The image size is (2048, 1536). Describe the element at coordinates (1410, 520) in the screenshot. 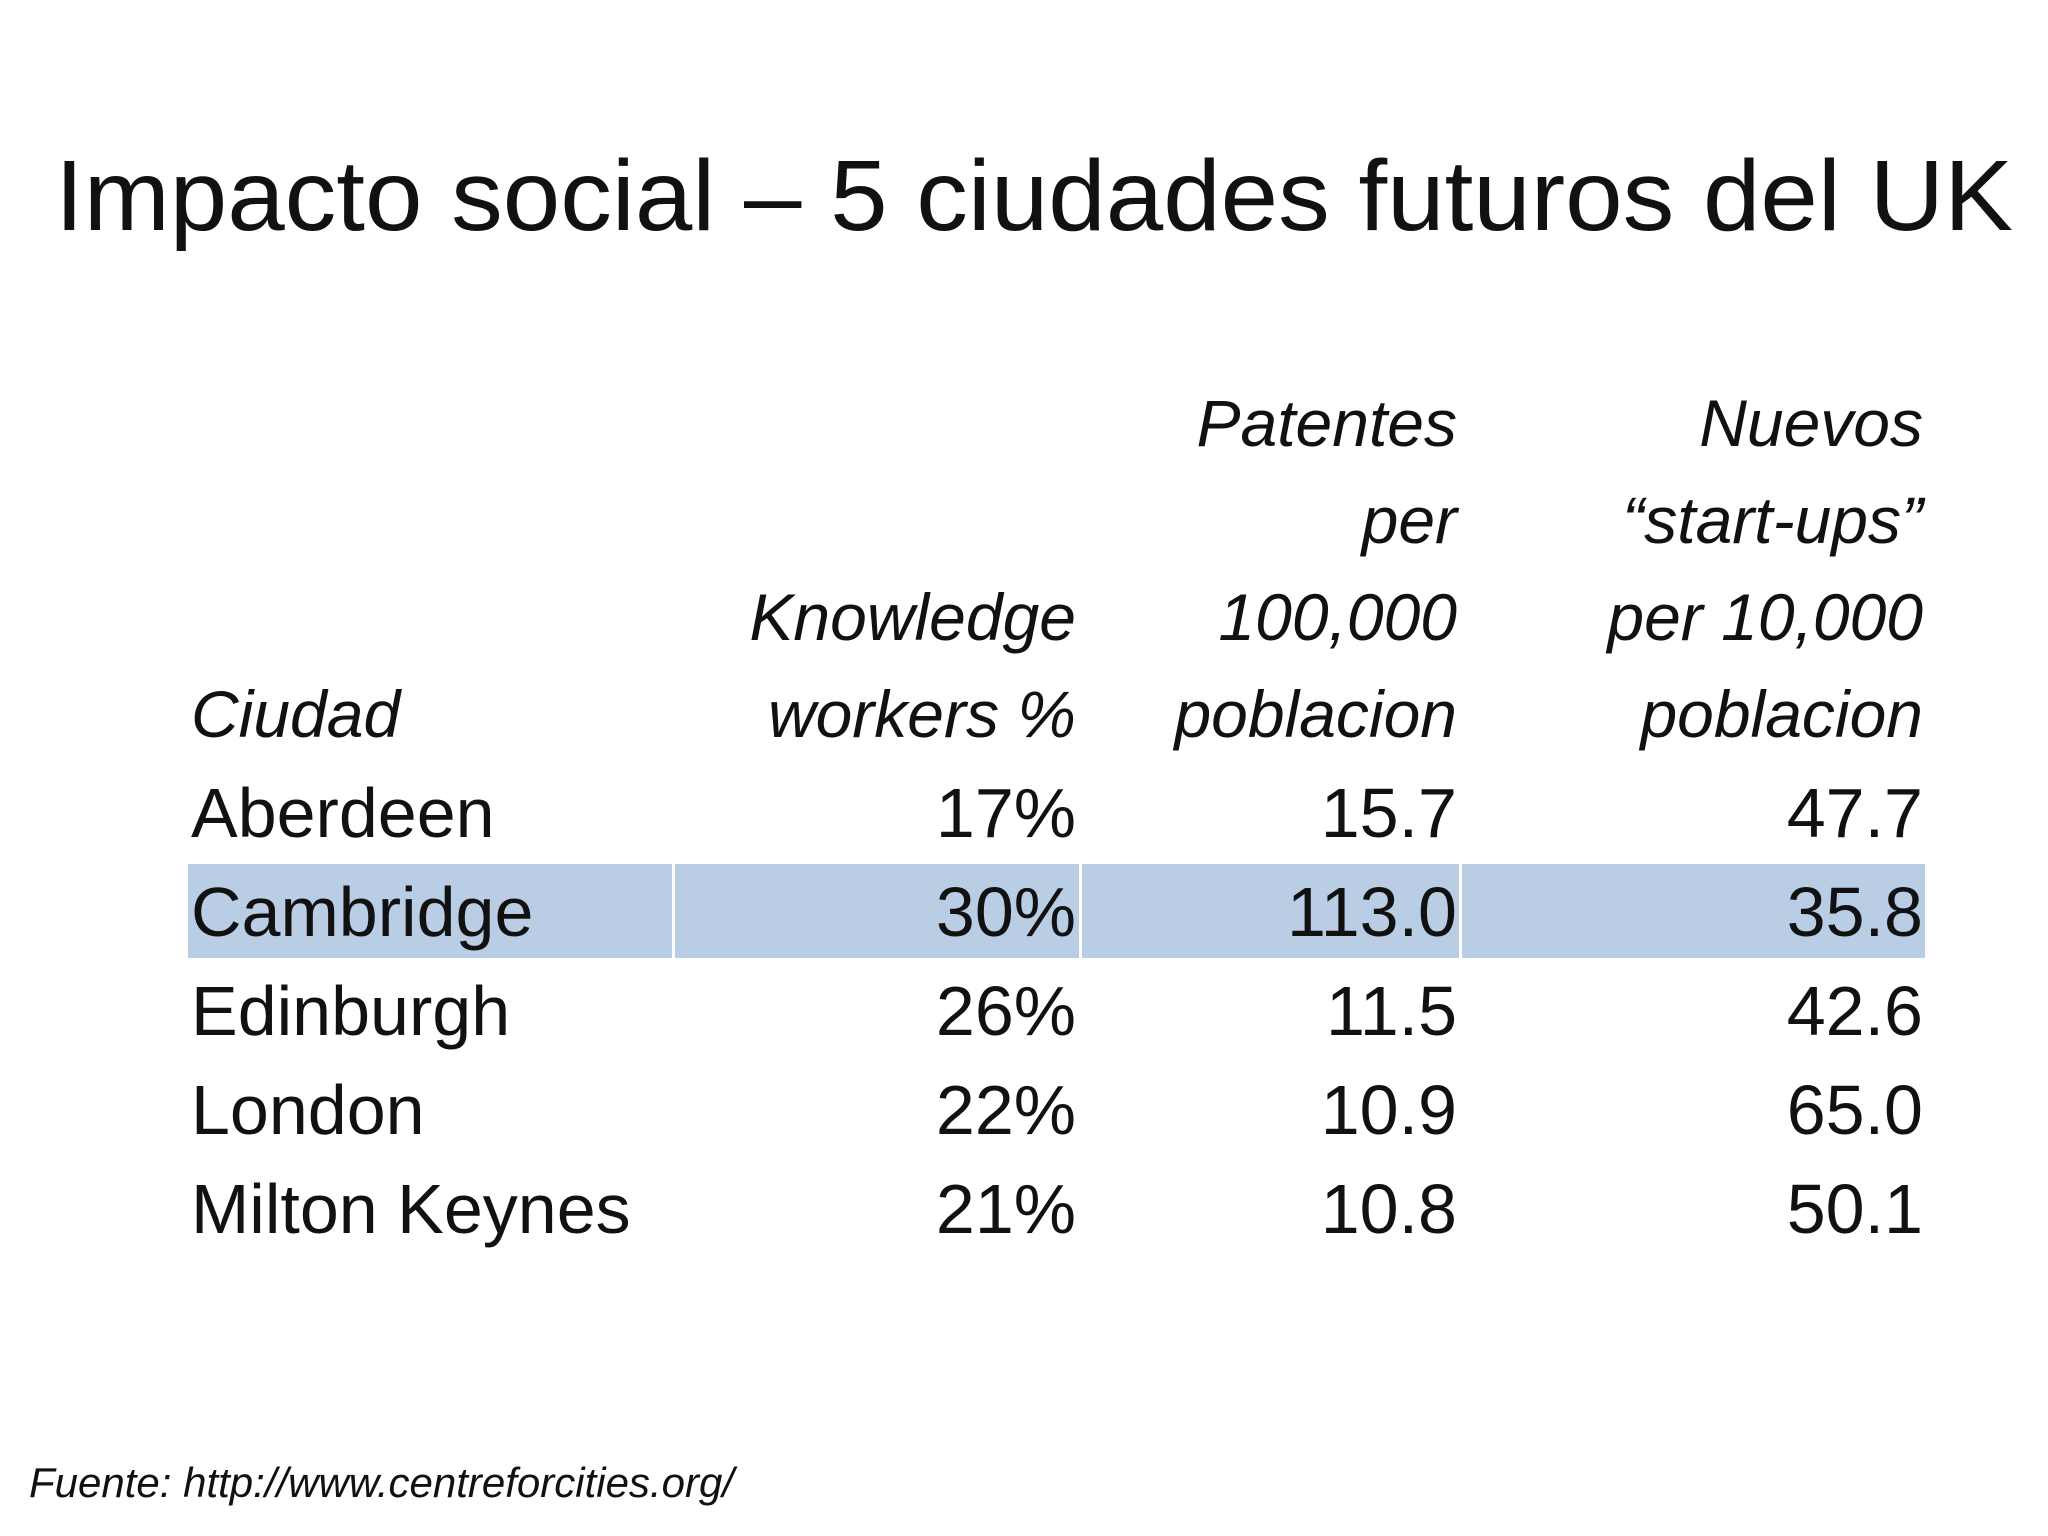

I see `column-header: per` at that location.